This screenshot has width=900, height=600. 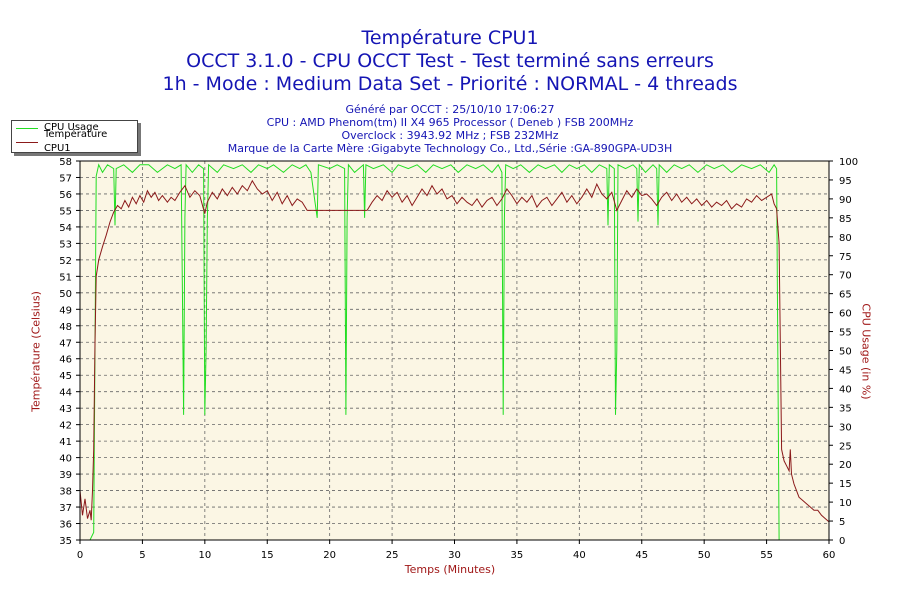 What do you see at coordinates (704, 555) in the screenshot?
I see `x-tick-label: 50` at bounding box center [704, 555].